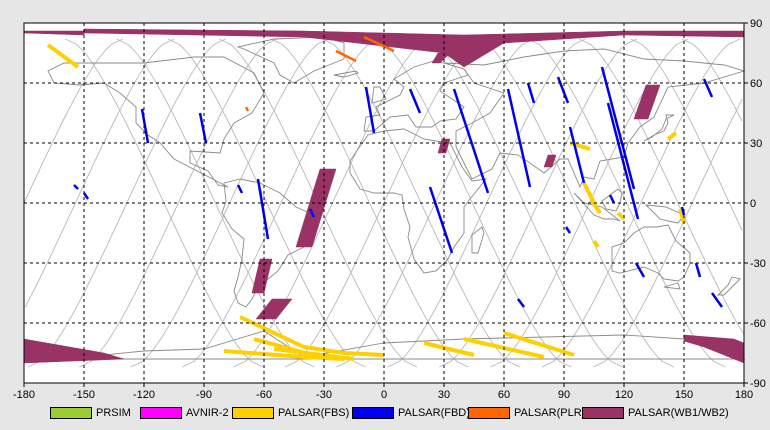 This screenshot has height=430, width=770. I want to click on x-tick-label: -150, so click(84, 394).